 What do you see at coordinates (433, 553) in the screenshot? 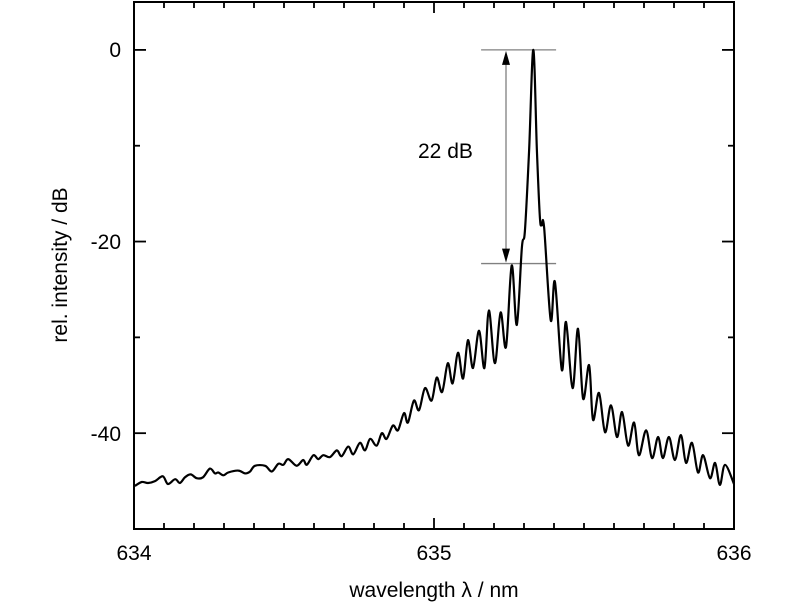
I see `x-tick-label: 635` at bounding box center [433, 553].